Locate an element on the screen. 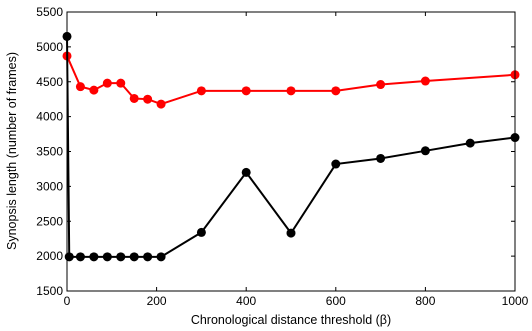  x-tick-label: 200 is located at coordinates (157, 301).